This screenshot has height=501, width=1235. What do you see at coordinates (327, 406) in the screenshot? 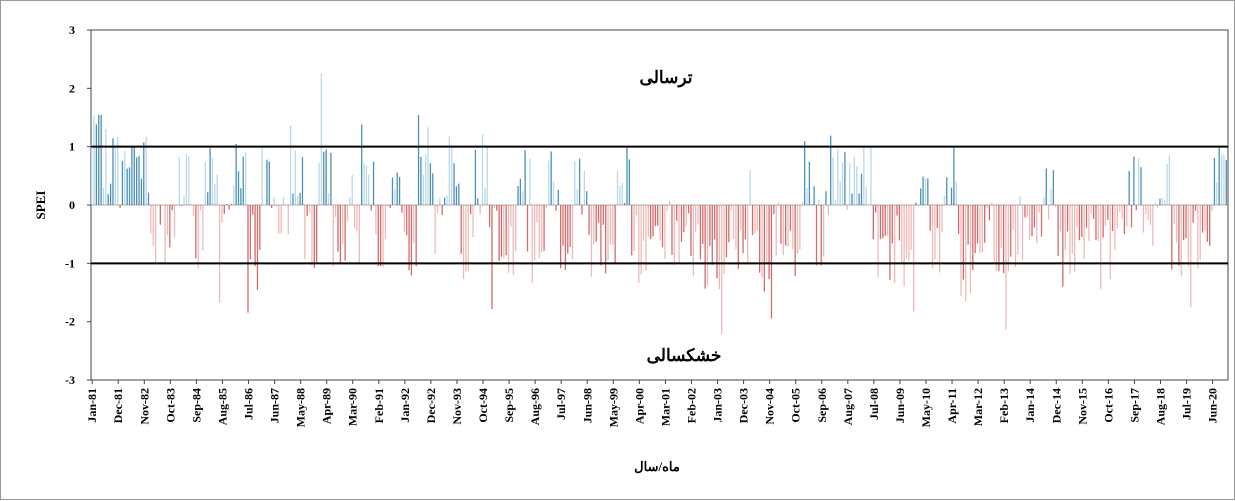
I see `x-tick-label: Apr-89` at bounding box center [327, 406].